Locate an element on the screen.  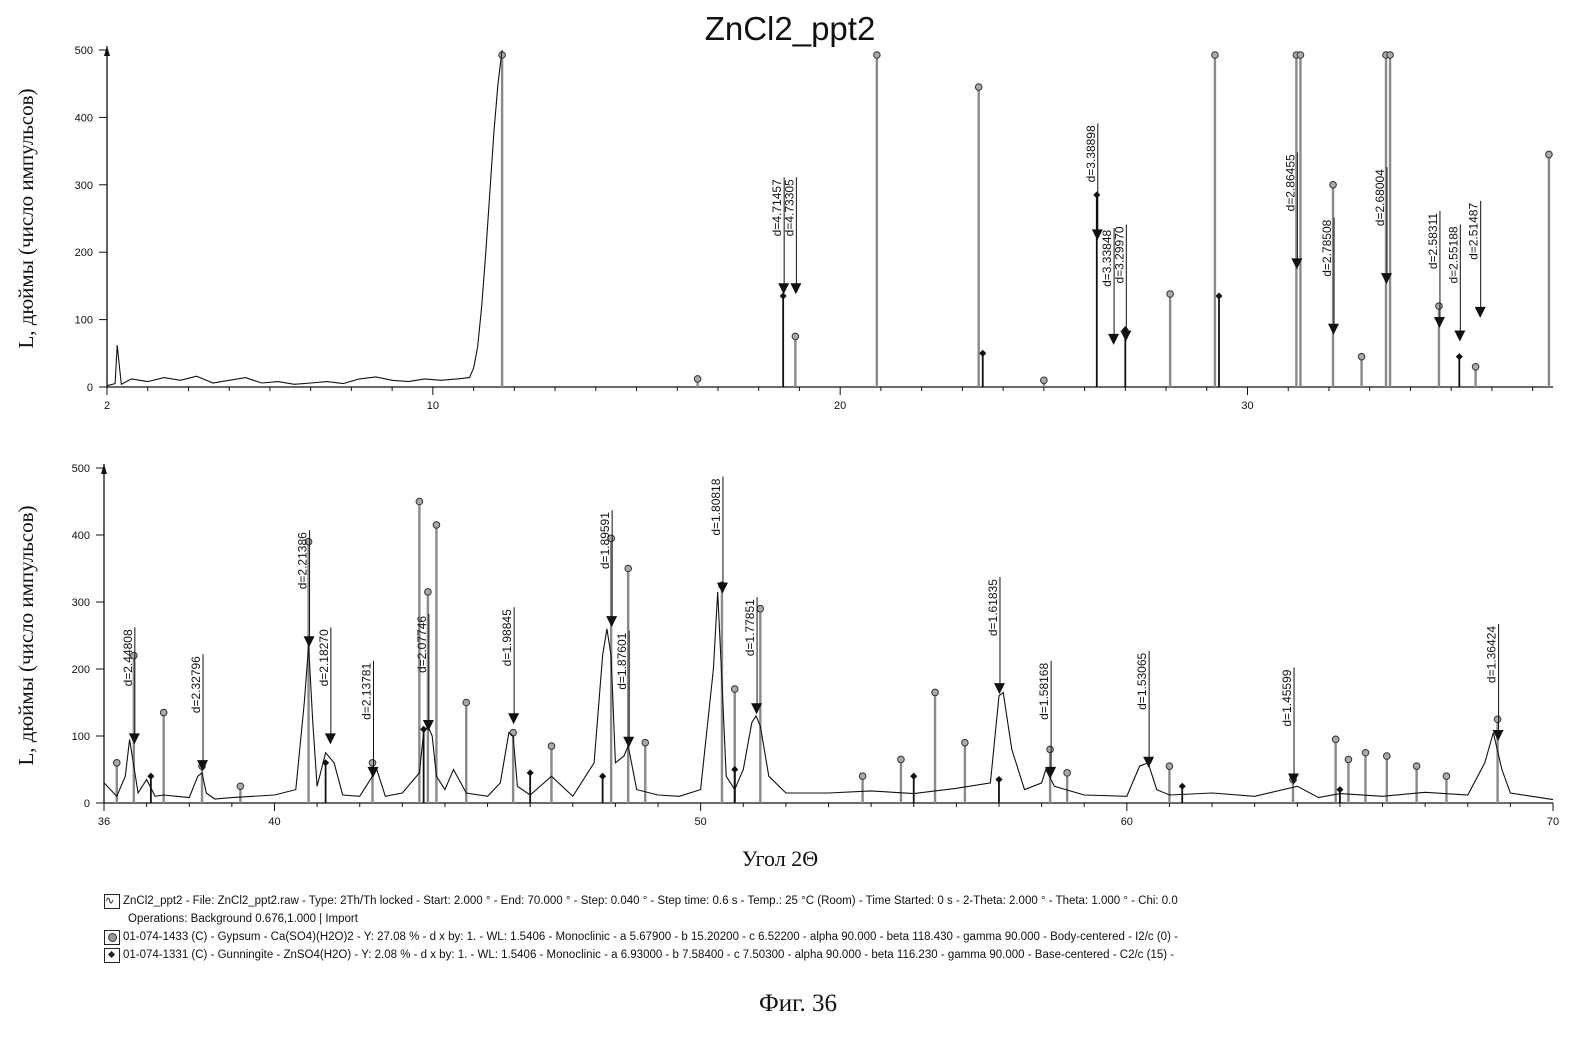
x-tick-label: 40 is located at coordinates (274, 822).